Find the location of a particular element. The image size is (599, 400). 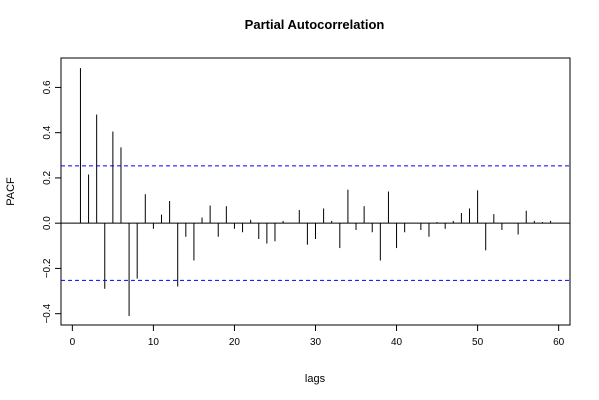

x-tick-label: 10 is located at coordinates (154, 342).